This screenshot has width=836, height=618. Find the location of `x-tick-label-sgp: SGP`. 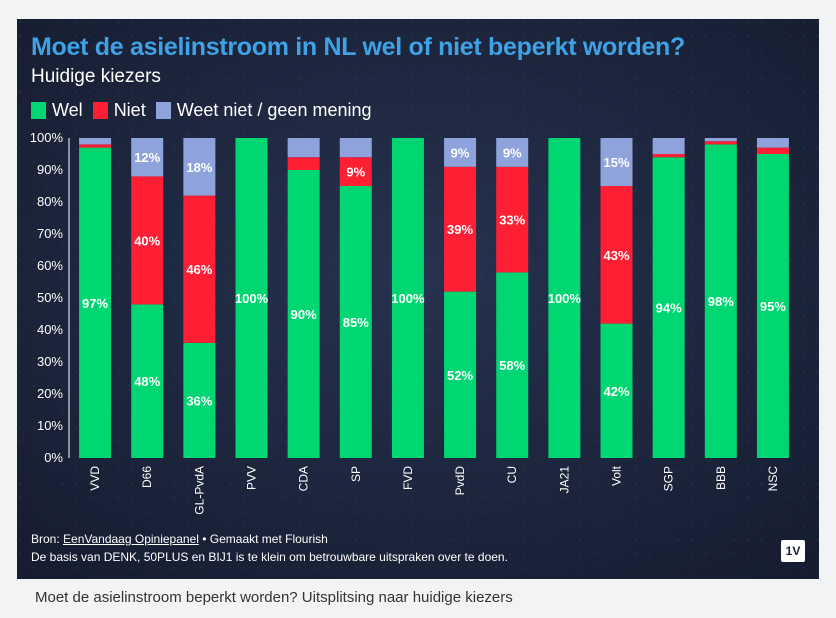

x-tick-label-sgp: SGP is located at coordinates (669, 478).